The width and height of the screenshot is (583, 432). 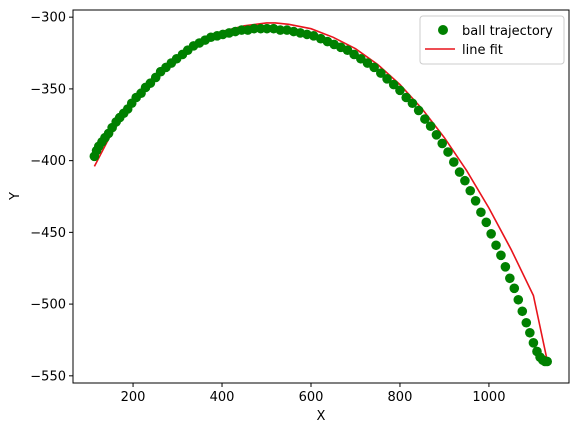 What do you see at coordinates (400, 397) in the screenshot?
I see `x-tick-label: 800` at bounding box center [400, 397].